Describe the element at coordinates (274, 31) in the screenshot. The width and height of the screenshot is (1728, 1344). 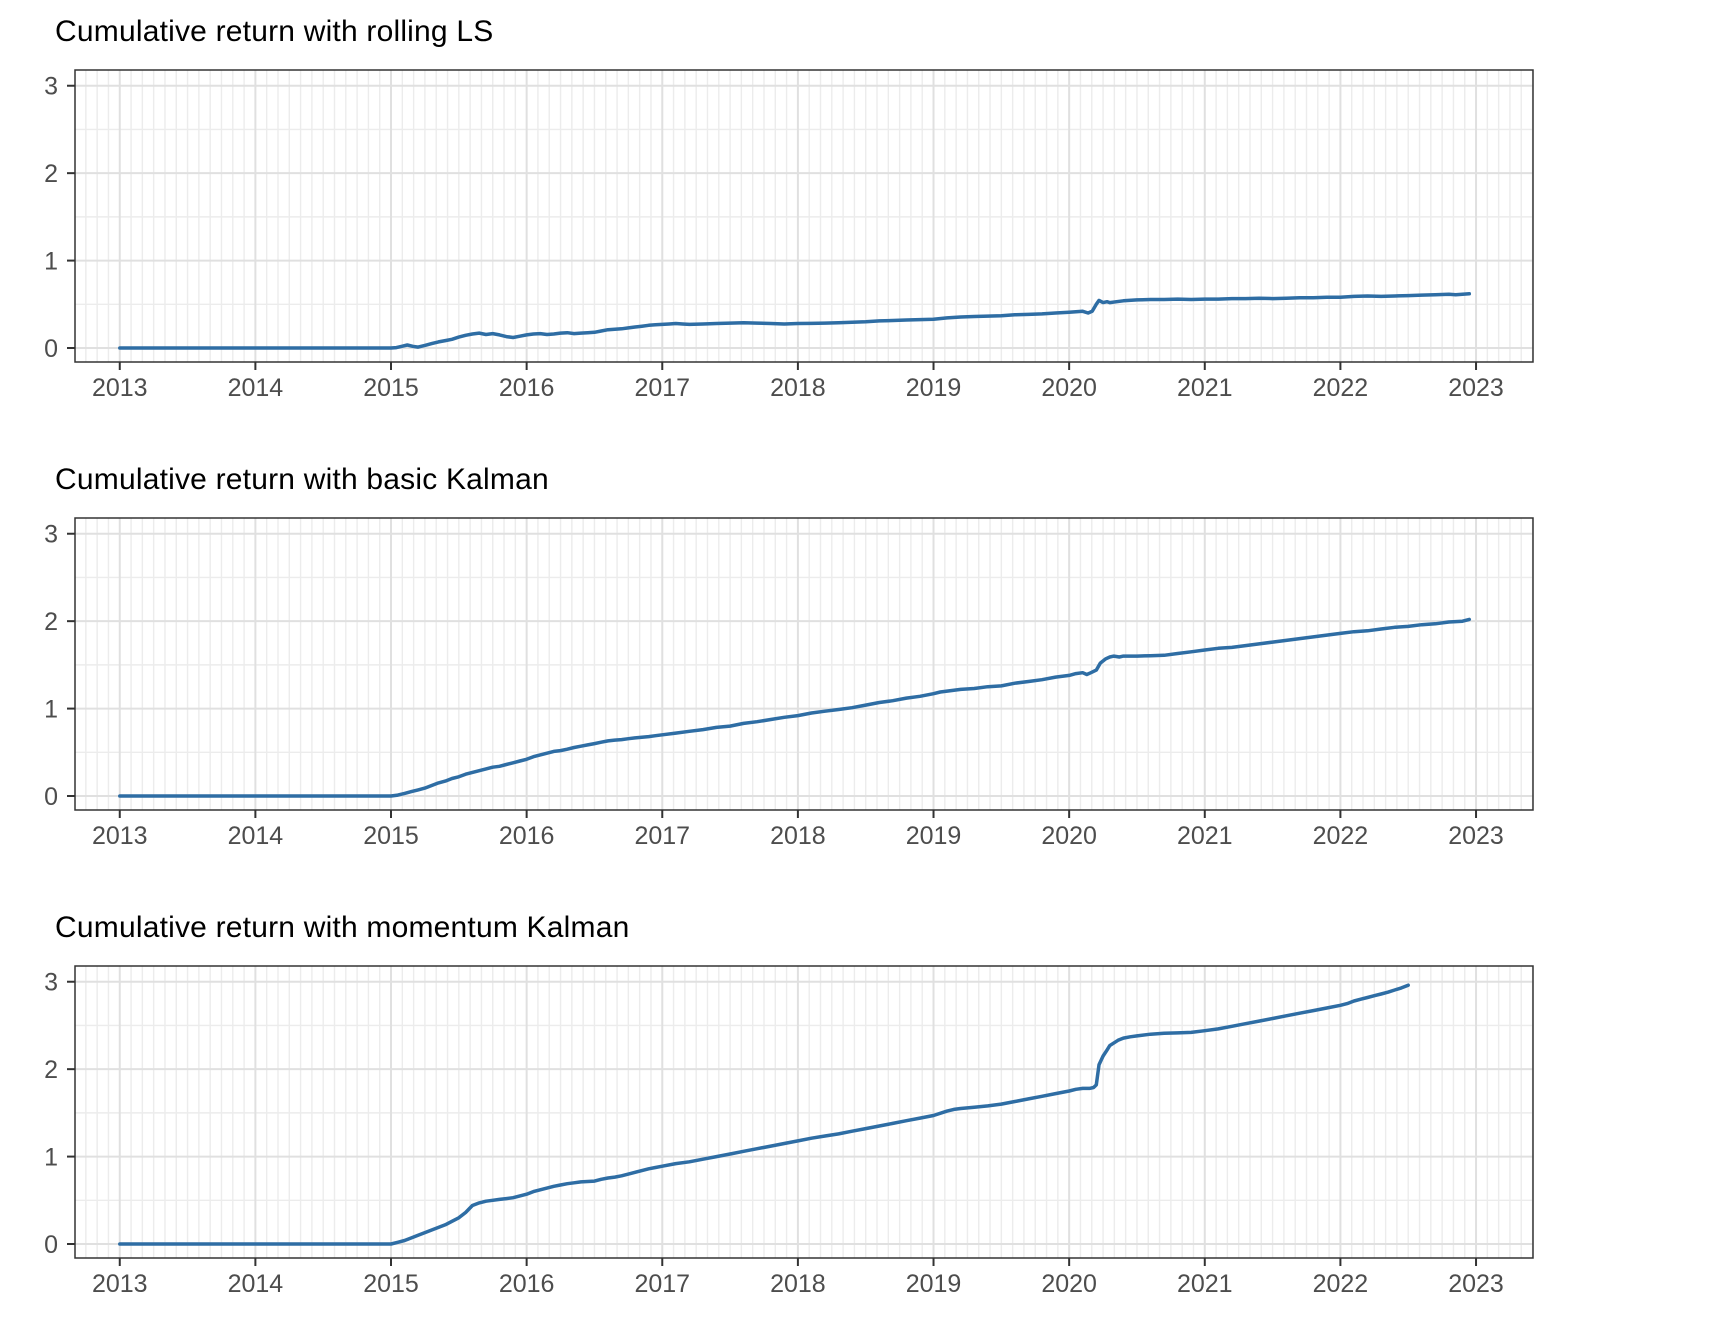
I see `chart-title-rolling-ls: Cumulative return with rolling LS` at that location.